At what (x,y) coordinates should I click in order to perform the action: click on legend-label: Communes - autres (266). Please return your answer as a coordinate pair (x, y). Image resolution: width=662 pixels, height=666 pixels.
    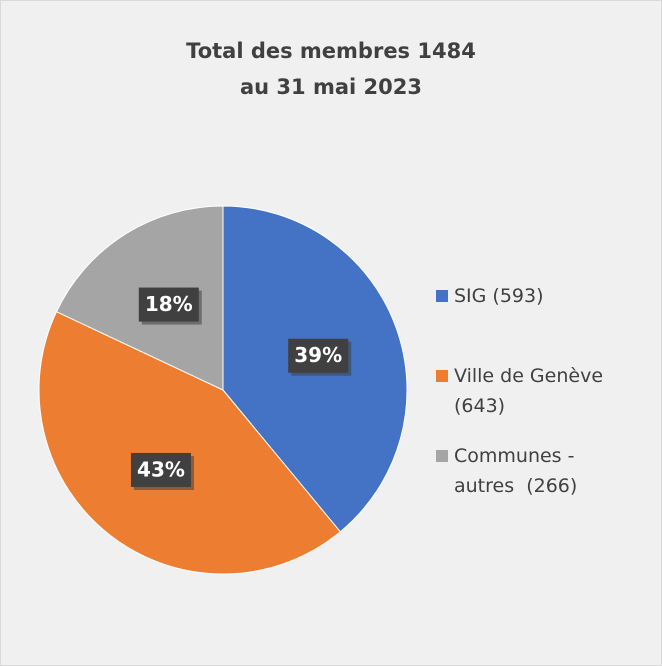
    Looking at the image, I should click on (517, 471).